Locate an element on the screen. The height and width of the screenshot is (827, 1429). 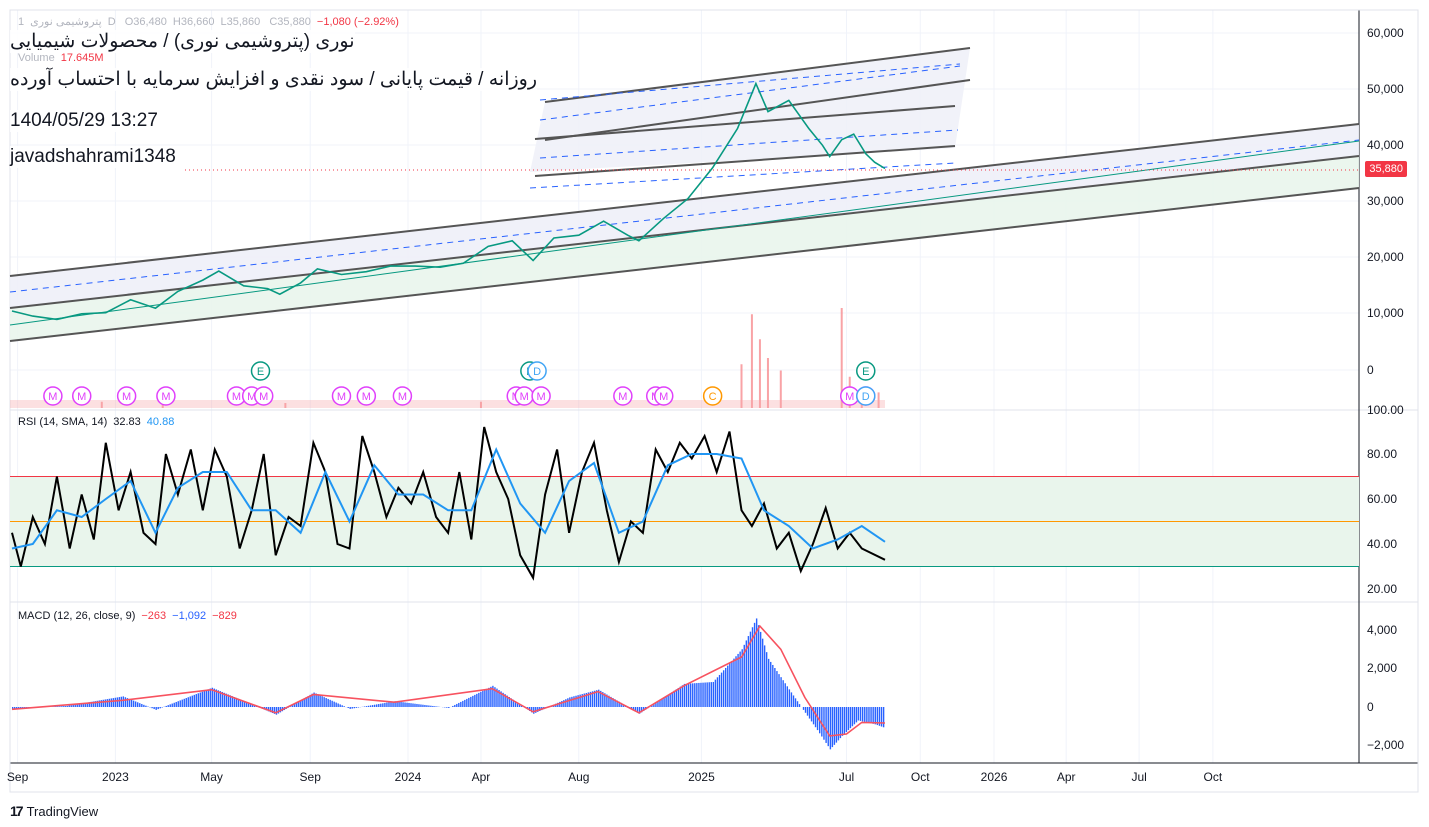
short-channel-dash is located at coordinates (750, 93).